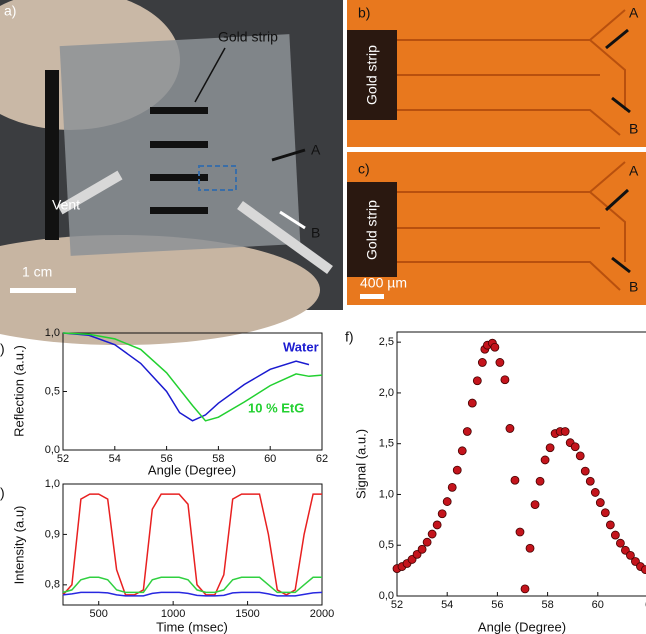 This screenshot has height=634, width=646. I want to click on x-tick-label: 62, so click(322, 459).